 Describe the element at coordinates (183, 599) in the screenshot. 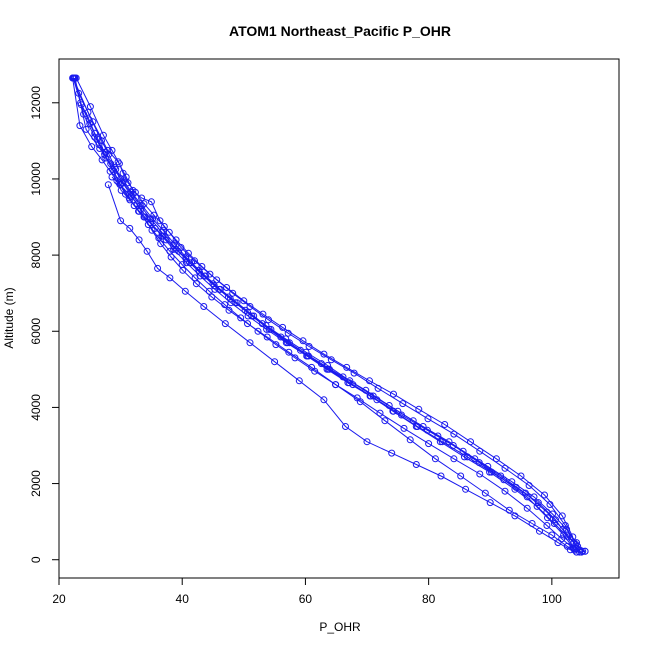

I see `x-tick-label: 40` at that location.